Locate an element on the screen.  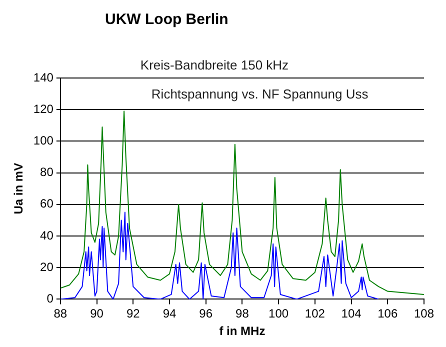
annotation: Richtspannung vs. NF Spannung Uss is located at coordinates (260, 94).